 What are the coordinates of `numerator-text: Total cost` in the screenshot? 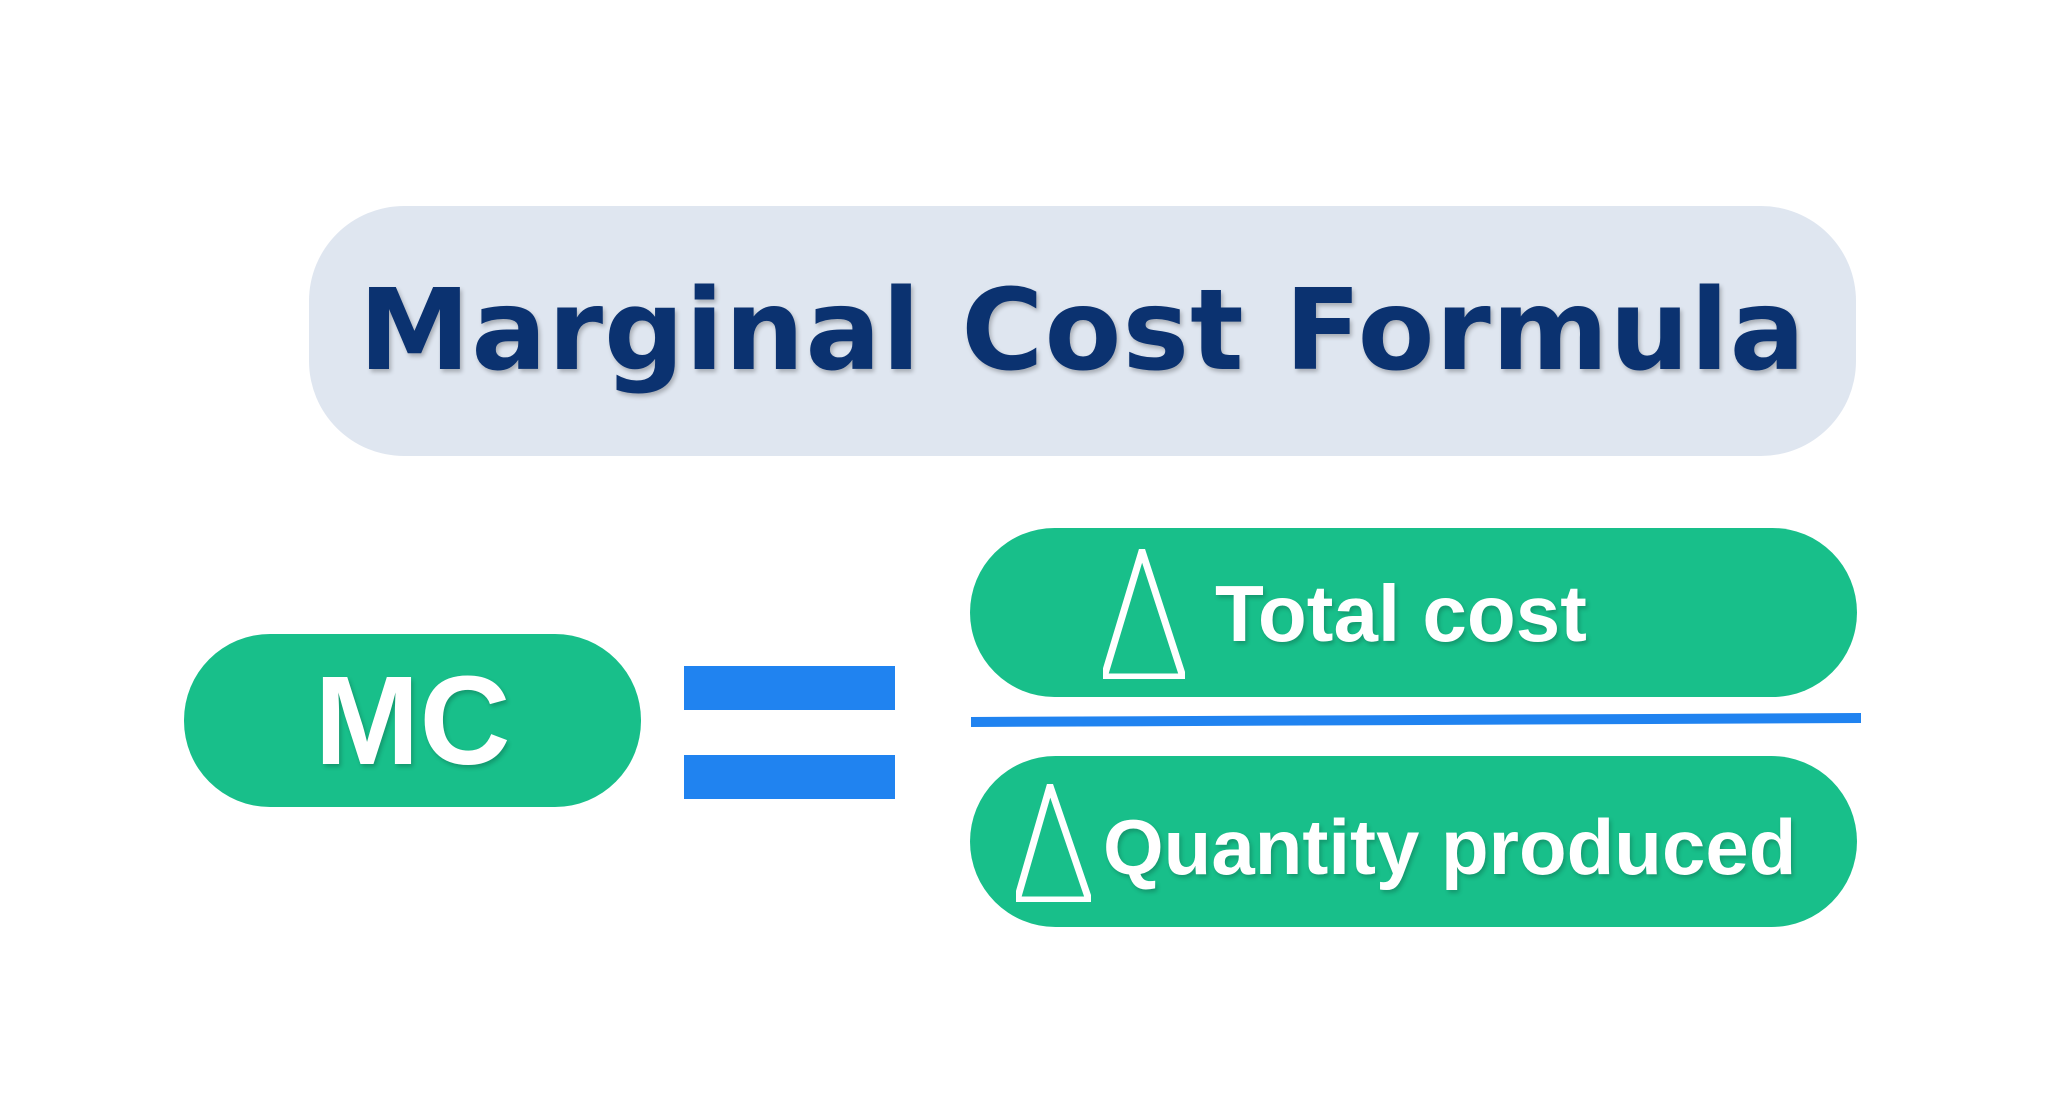 It's located at (1401, 613).